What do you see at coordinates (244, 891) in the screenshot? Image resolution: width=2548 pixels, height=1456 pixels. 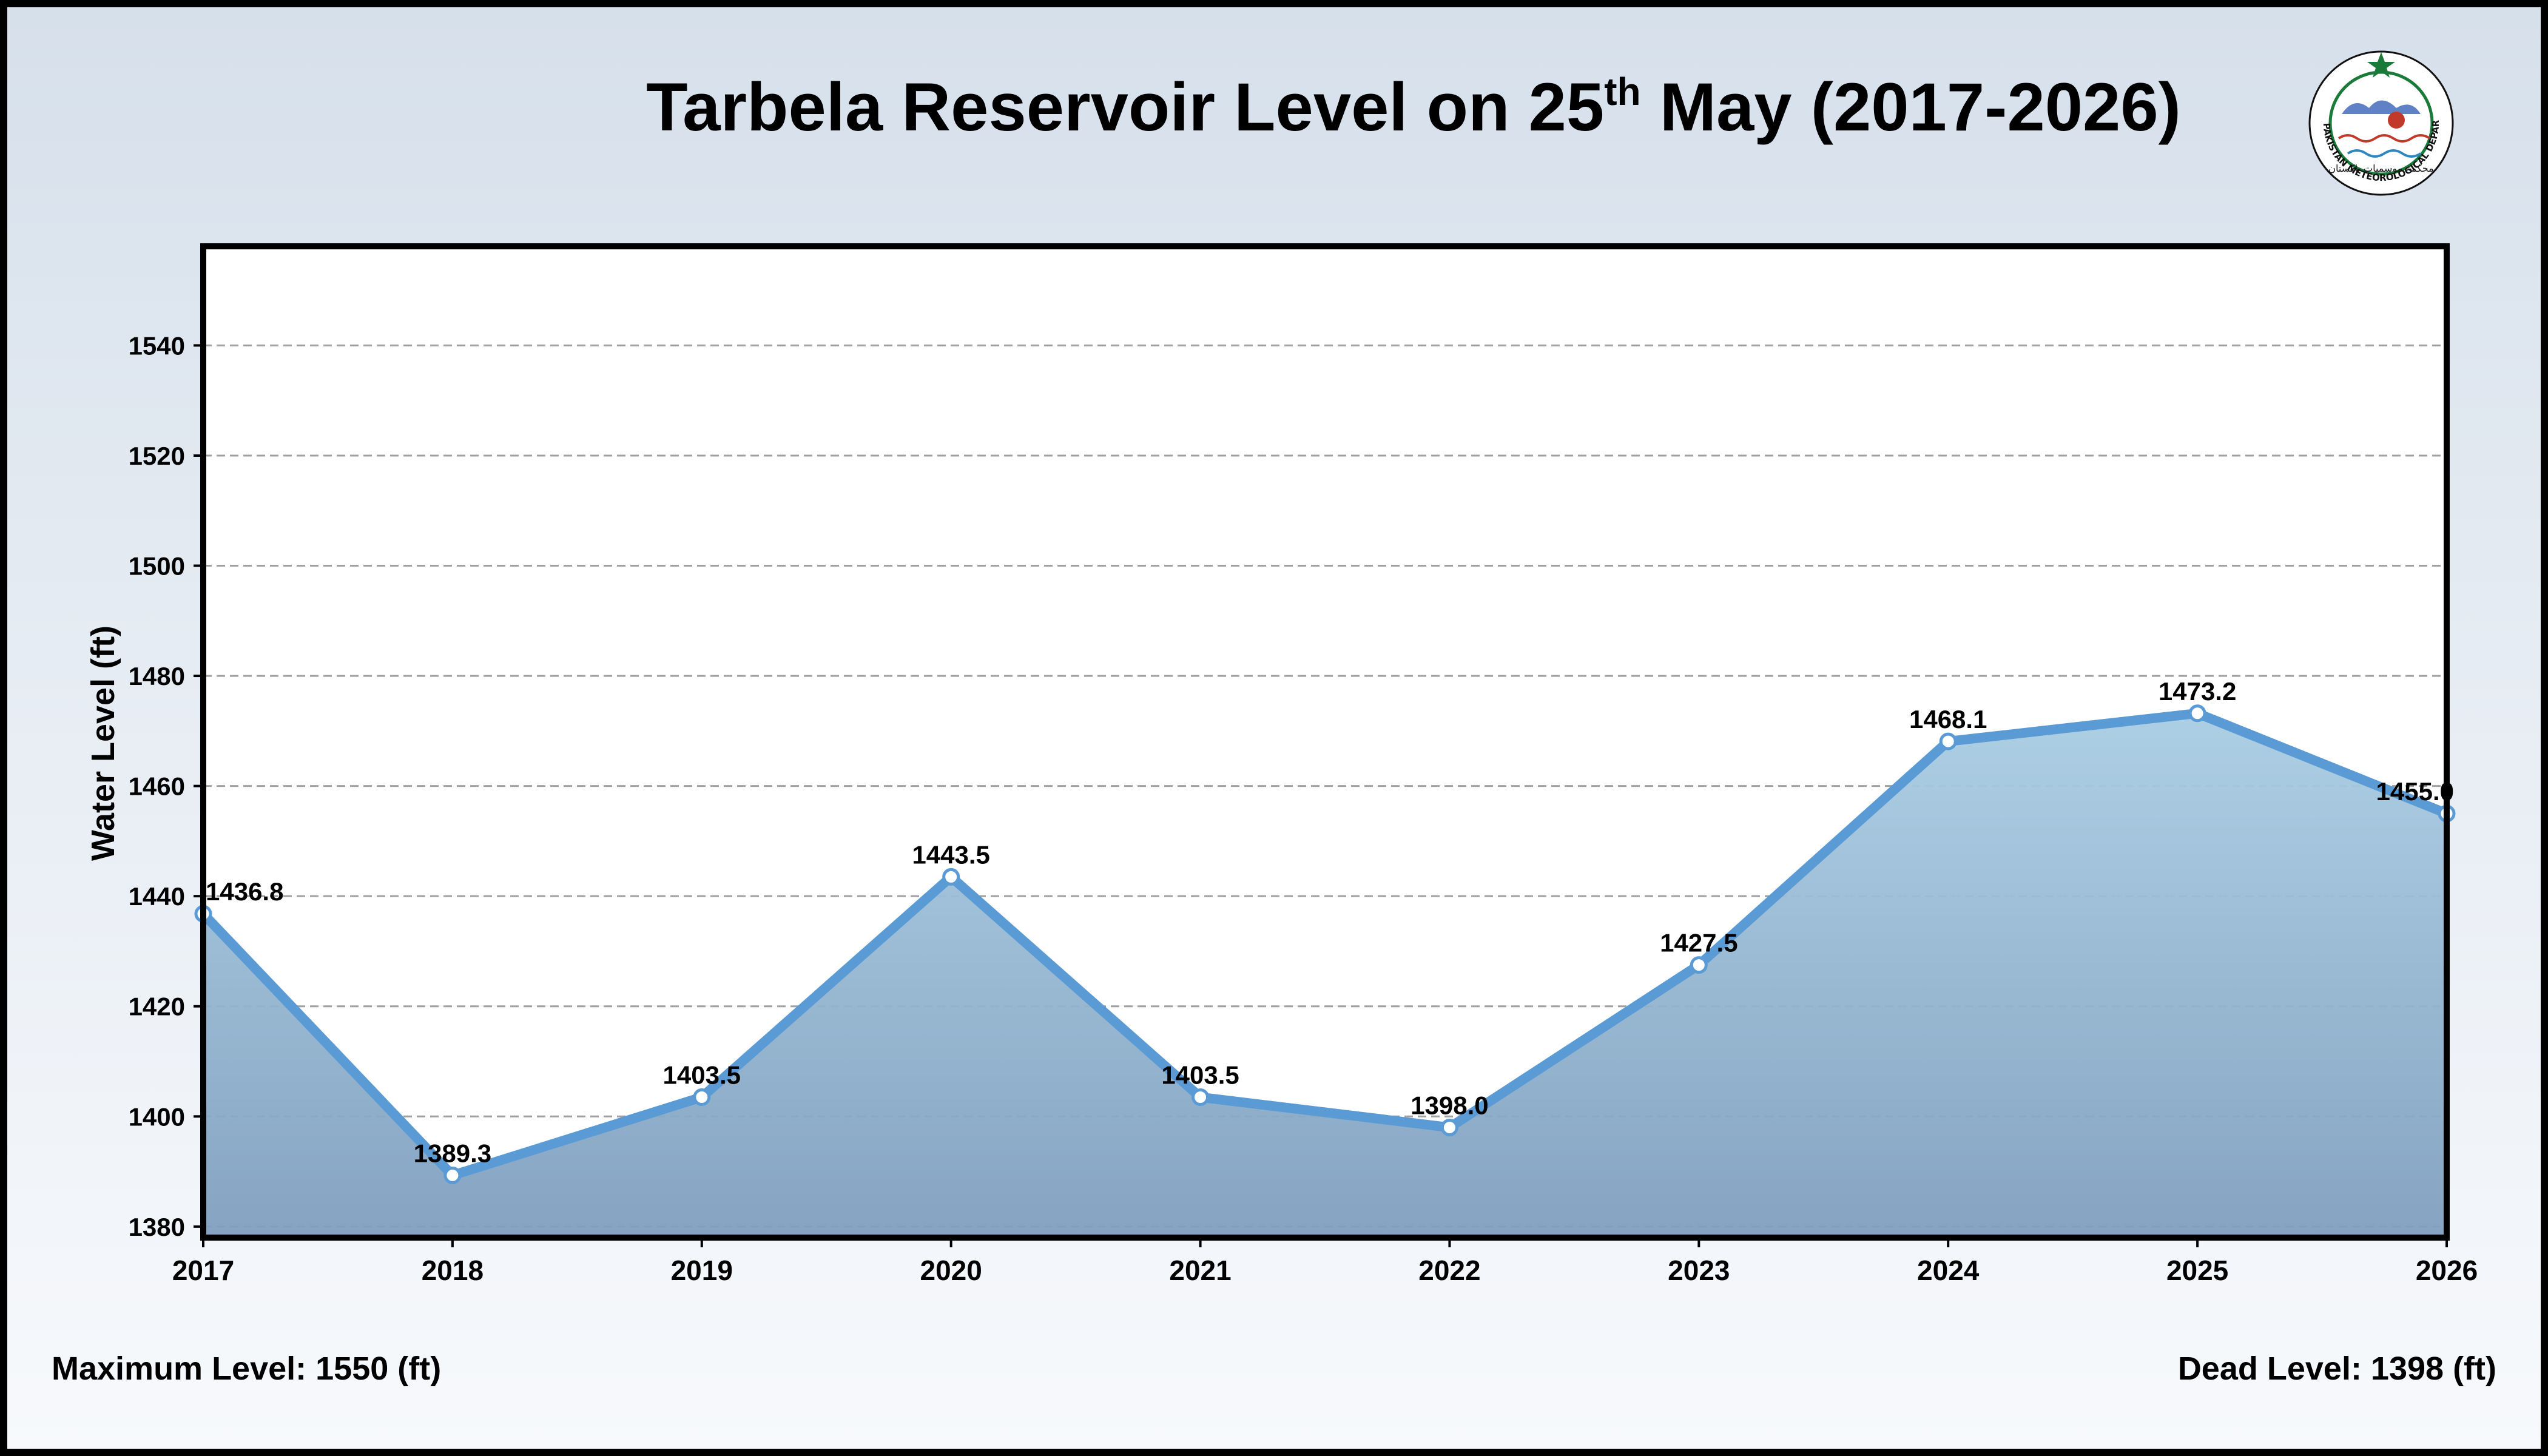 I see `data-label: 1436.8` at bounding box center [244, 891].